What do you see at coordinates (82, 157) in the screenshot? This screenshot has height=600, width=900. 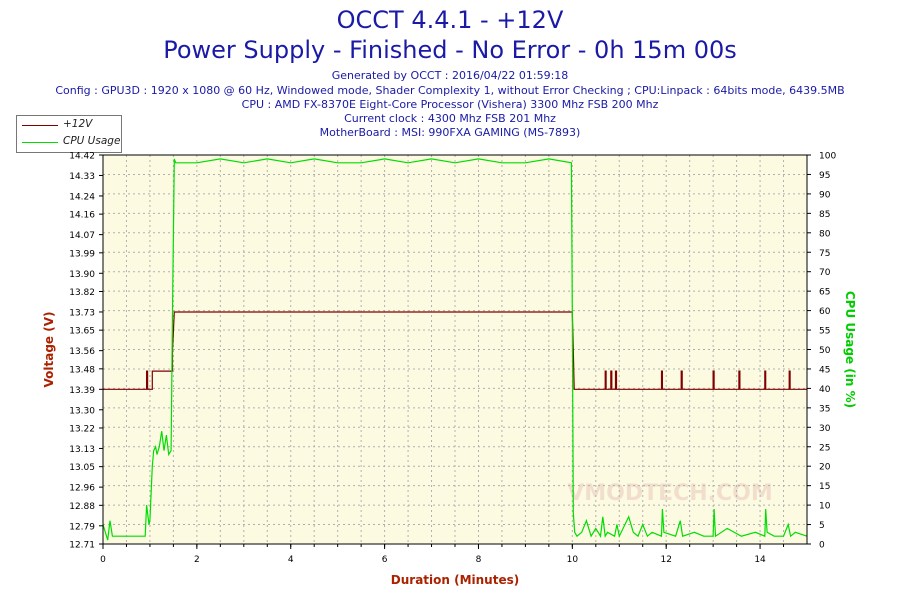 I see `left-tick-label: 14.42` at bounding box center [82, 157].